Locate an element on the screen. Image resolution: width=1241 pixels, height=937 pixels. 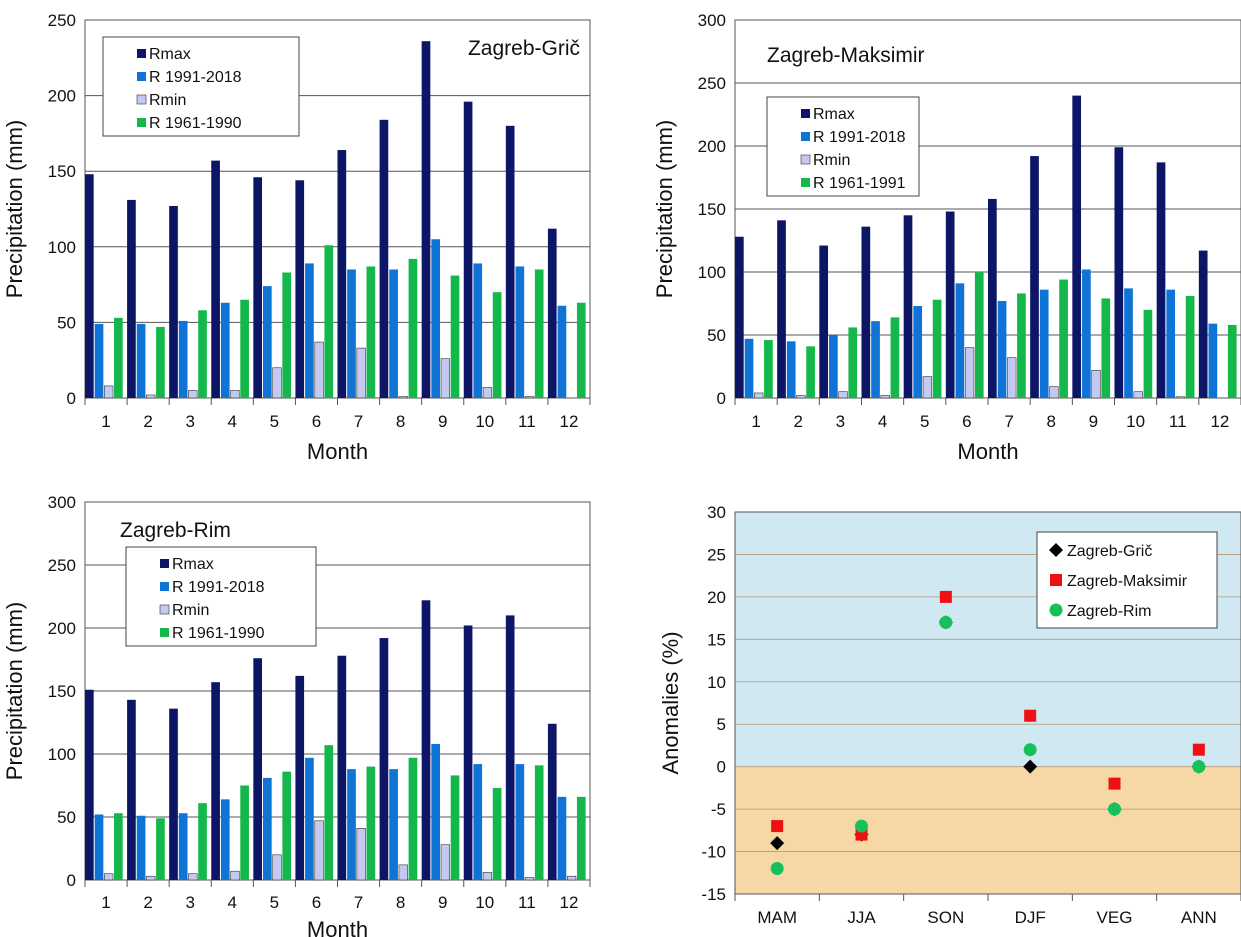
legend-swatch-rmax is located at coordinates (805, 113).